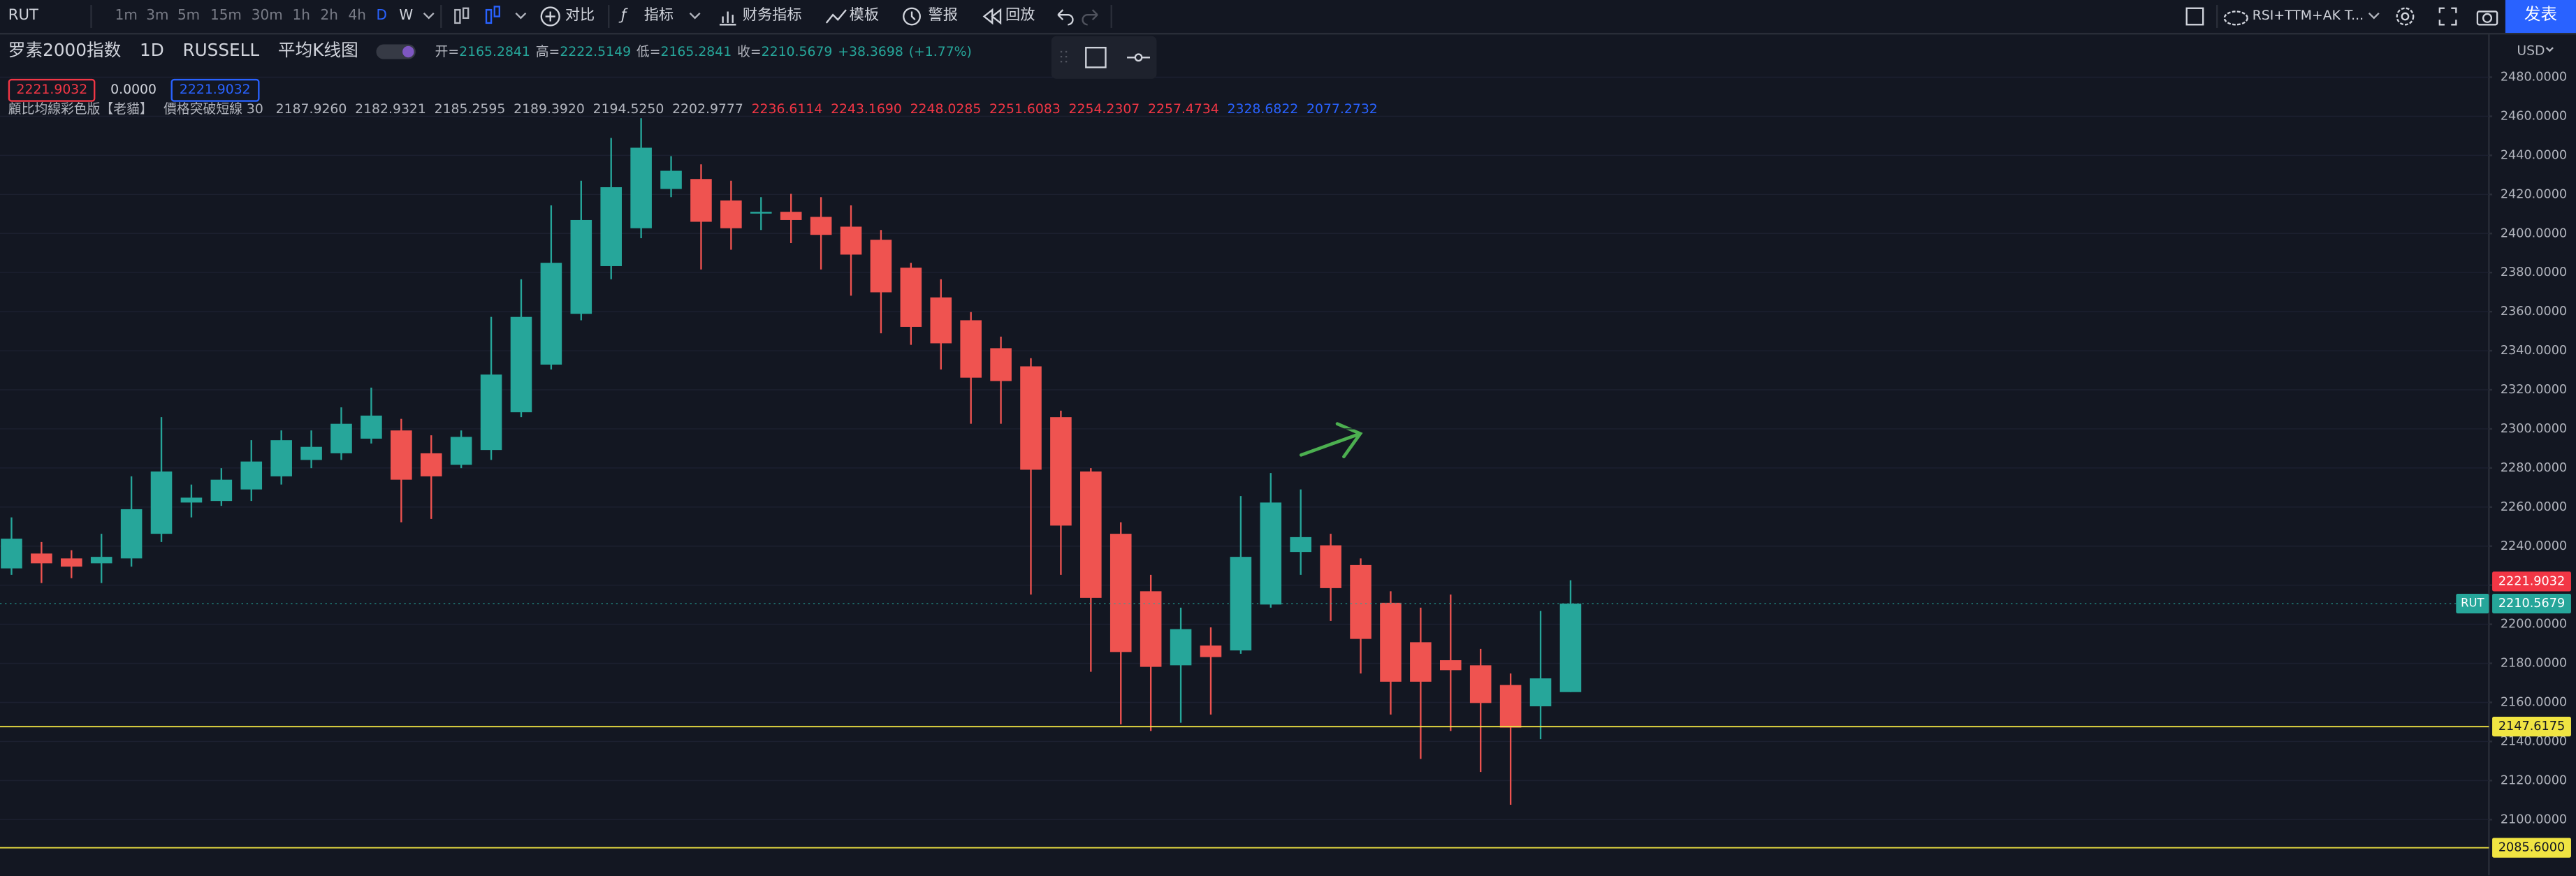  What do you see at coordinates (2405, 16) in the screenshot?
I see `settings-icon` at bounding box center [2405, 16].